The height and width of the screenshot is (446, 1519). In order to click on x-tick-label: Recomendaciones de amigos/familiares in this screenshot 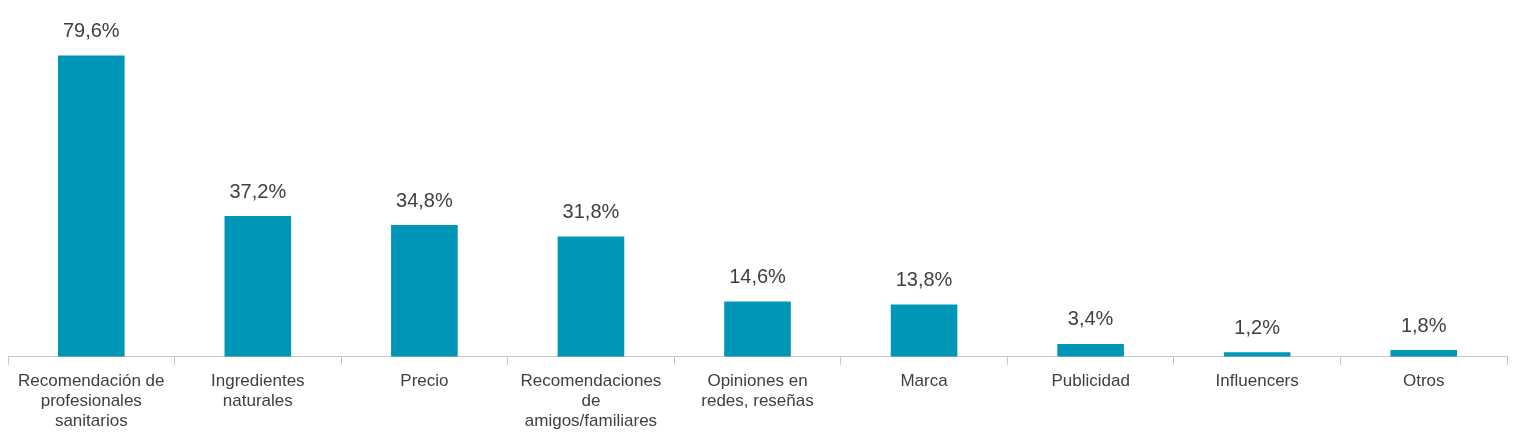, I will do `click(591, 400)`.